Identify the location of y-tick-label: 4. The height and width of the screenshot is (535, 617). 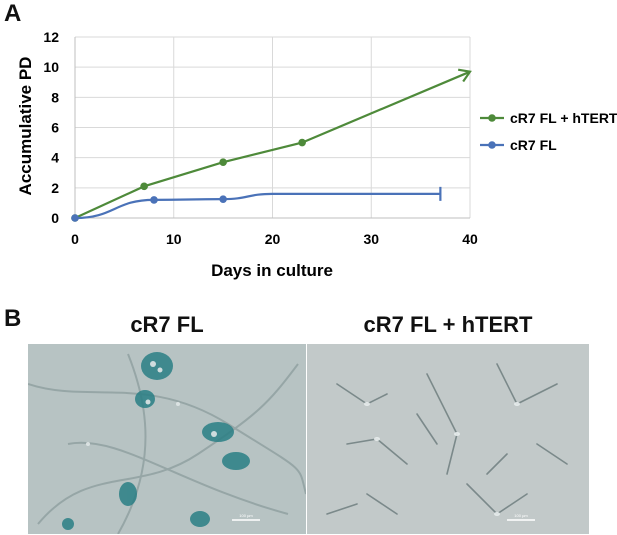
(55, 158).